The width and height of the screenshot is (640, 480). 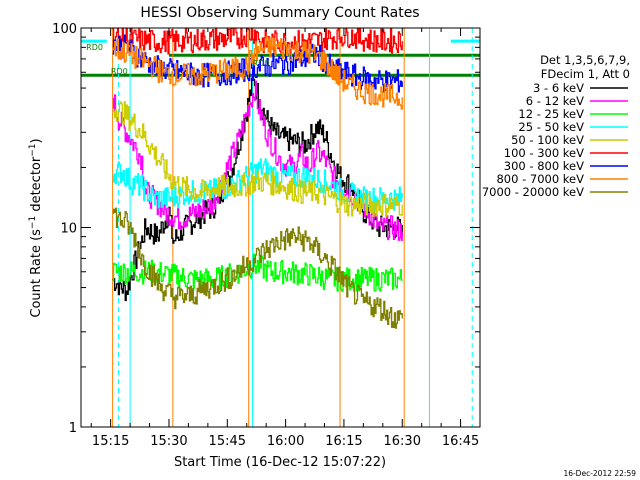 I want to click on x-tick-label-6: 16:30, so click(x=402, y=441).